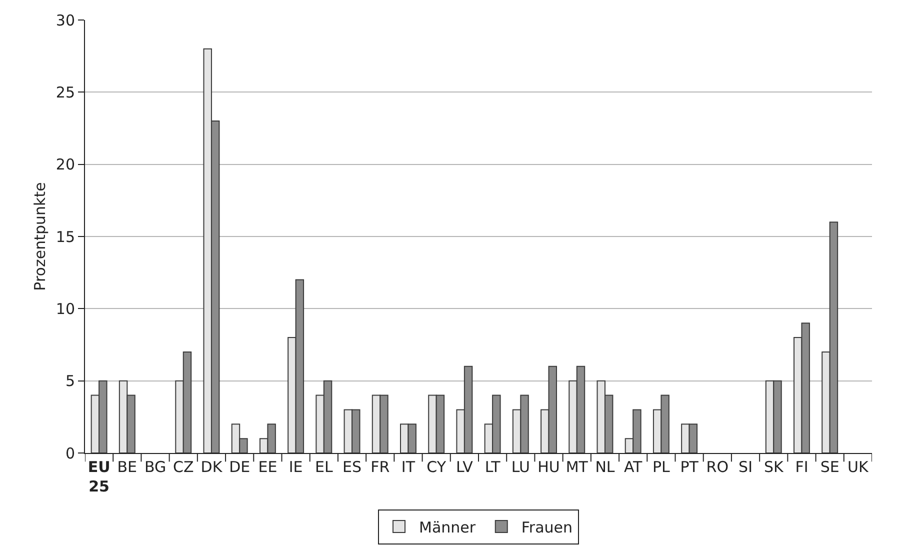  What do you see at coordinates (99, 477) in the screenshot?
I see `x-tick-label: EU 25` at bounding box center [99, 477].